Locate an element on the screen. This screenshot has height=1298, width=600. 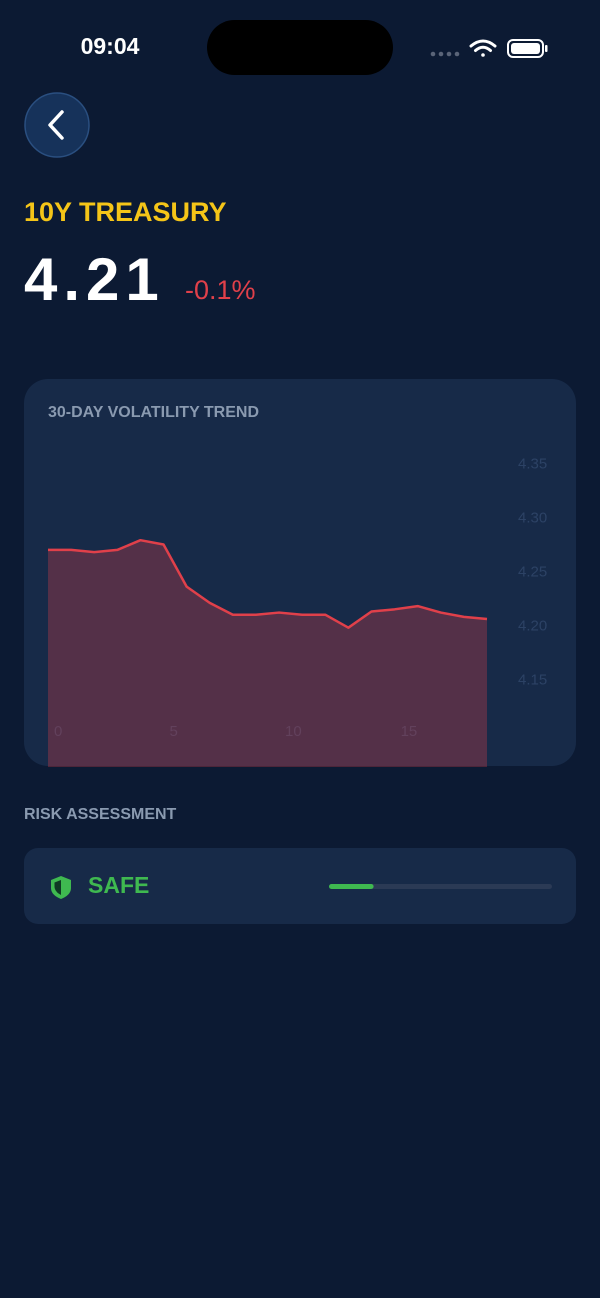
area is located at coordinates (267, 653).